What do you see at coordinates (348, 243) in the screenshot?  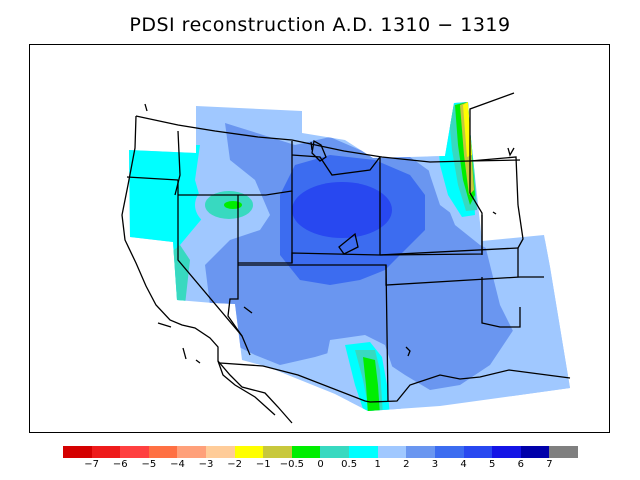 I see `great-salt-lake` at bounding box center [348, 243].